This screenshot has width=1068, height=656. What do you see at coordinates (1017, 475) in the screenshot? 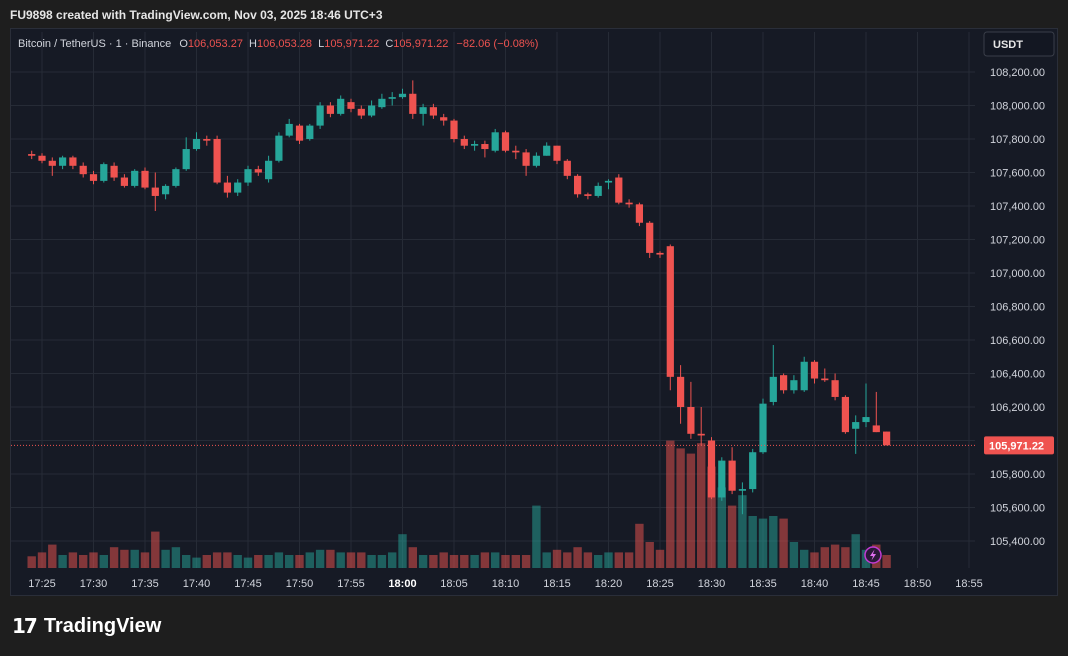
I see `price-axis-label: 105,800.00` at bounding box center [1017, 475].